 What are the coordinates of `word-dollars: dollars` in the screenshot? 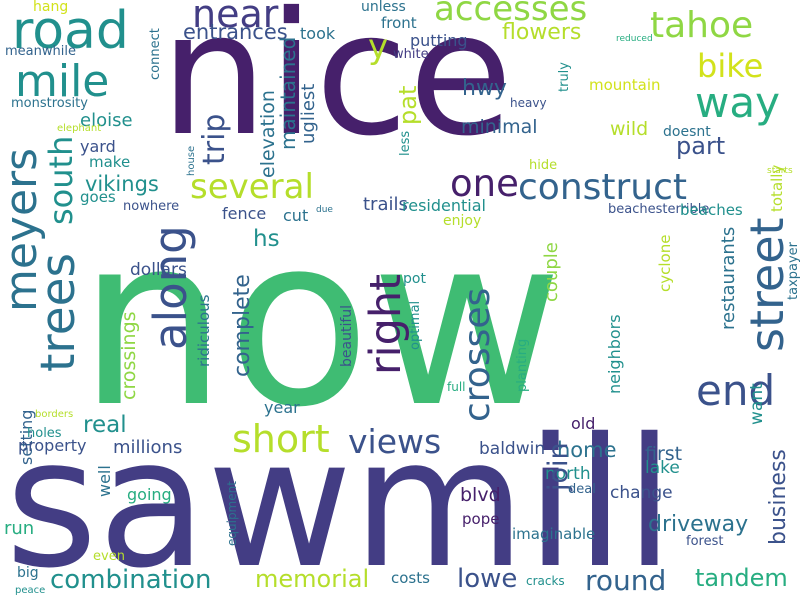 It's located at (158, 270).